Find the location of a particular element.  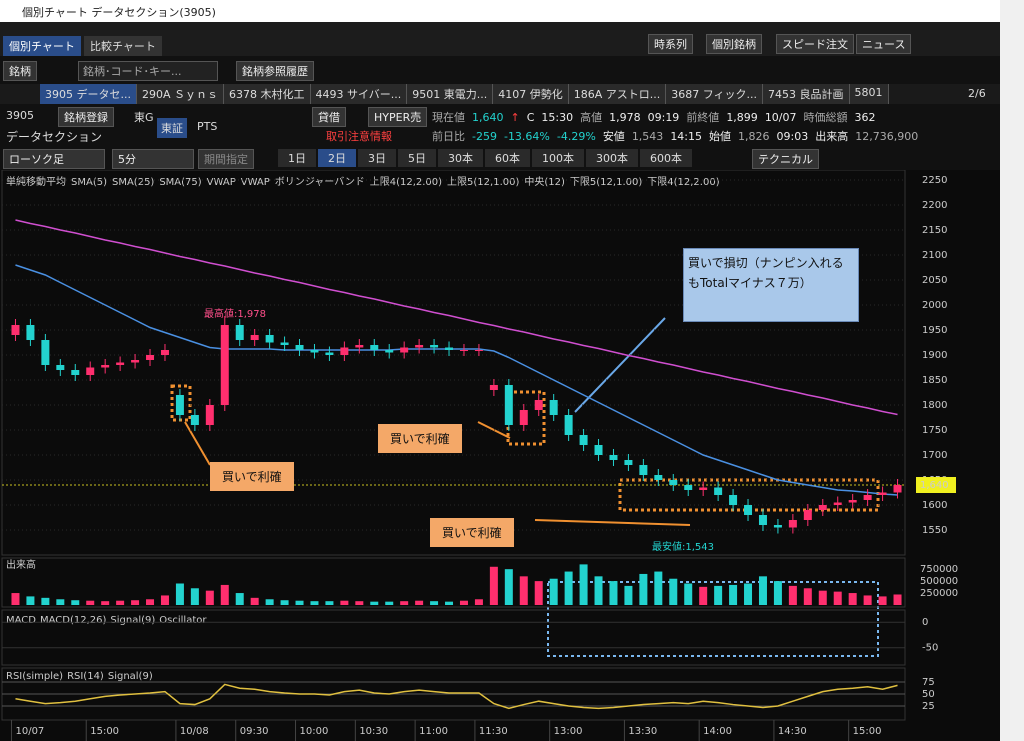

pane-label: MACD is located at coordinates (21, 620).